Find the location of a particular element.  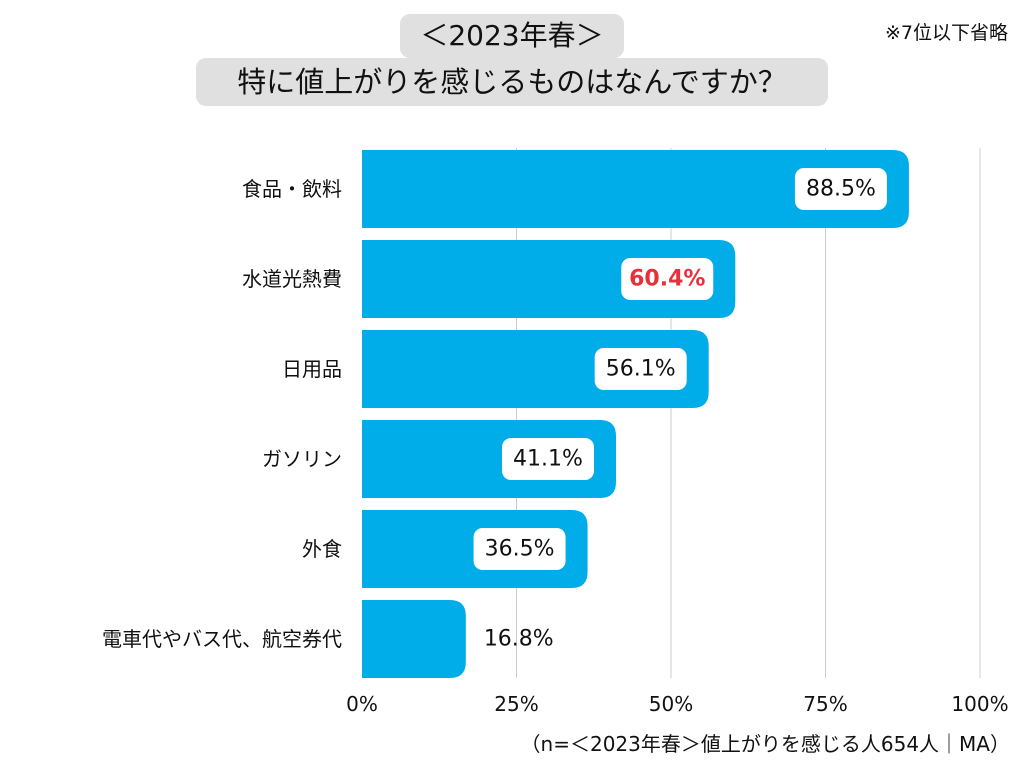

x-tick-label-2: 50% is located at coordinates (671, 704).